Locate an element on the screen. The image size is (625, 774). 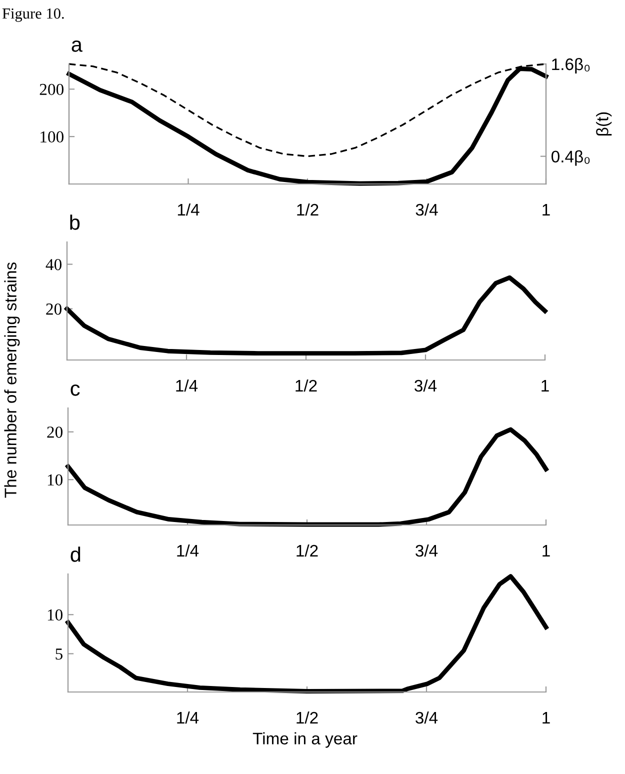
x-axis-title: Time in a year is located at coordinates (305, 740).